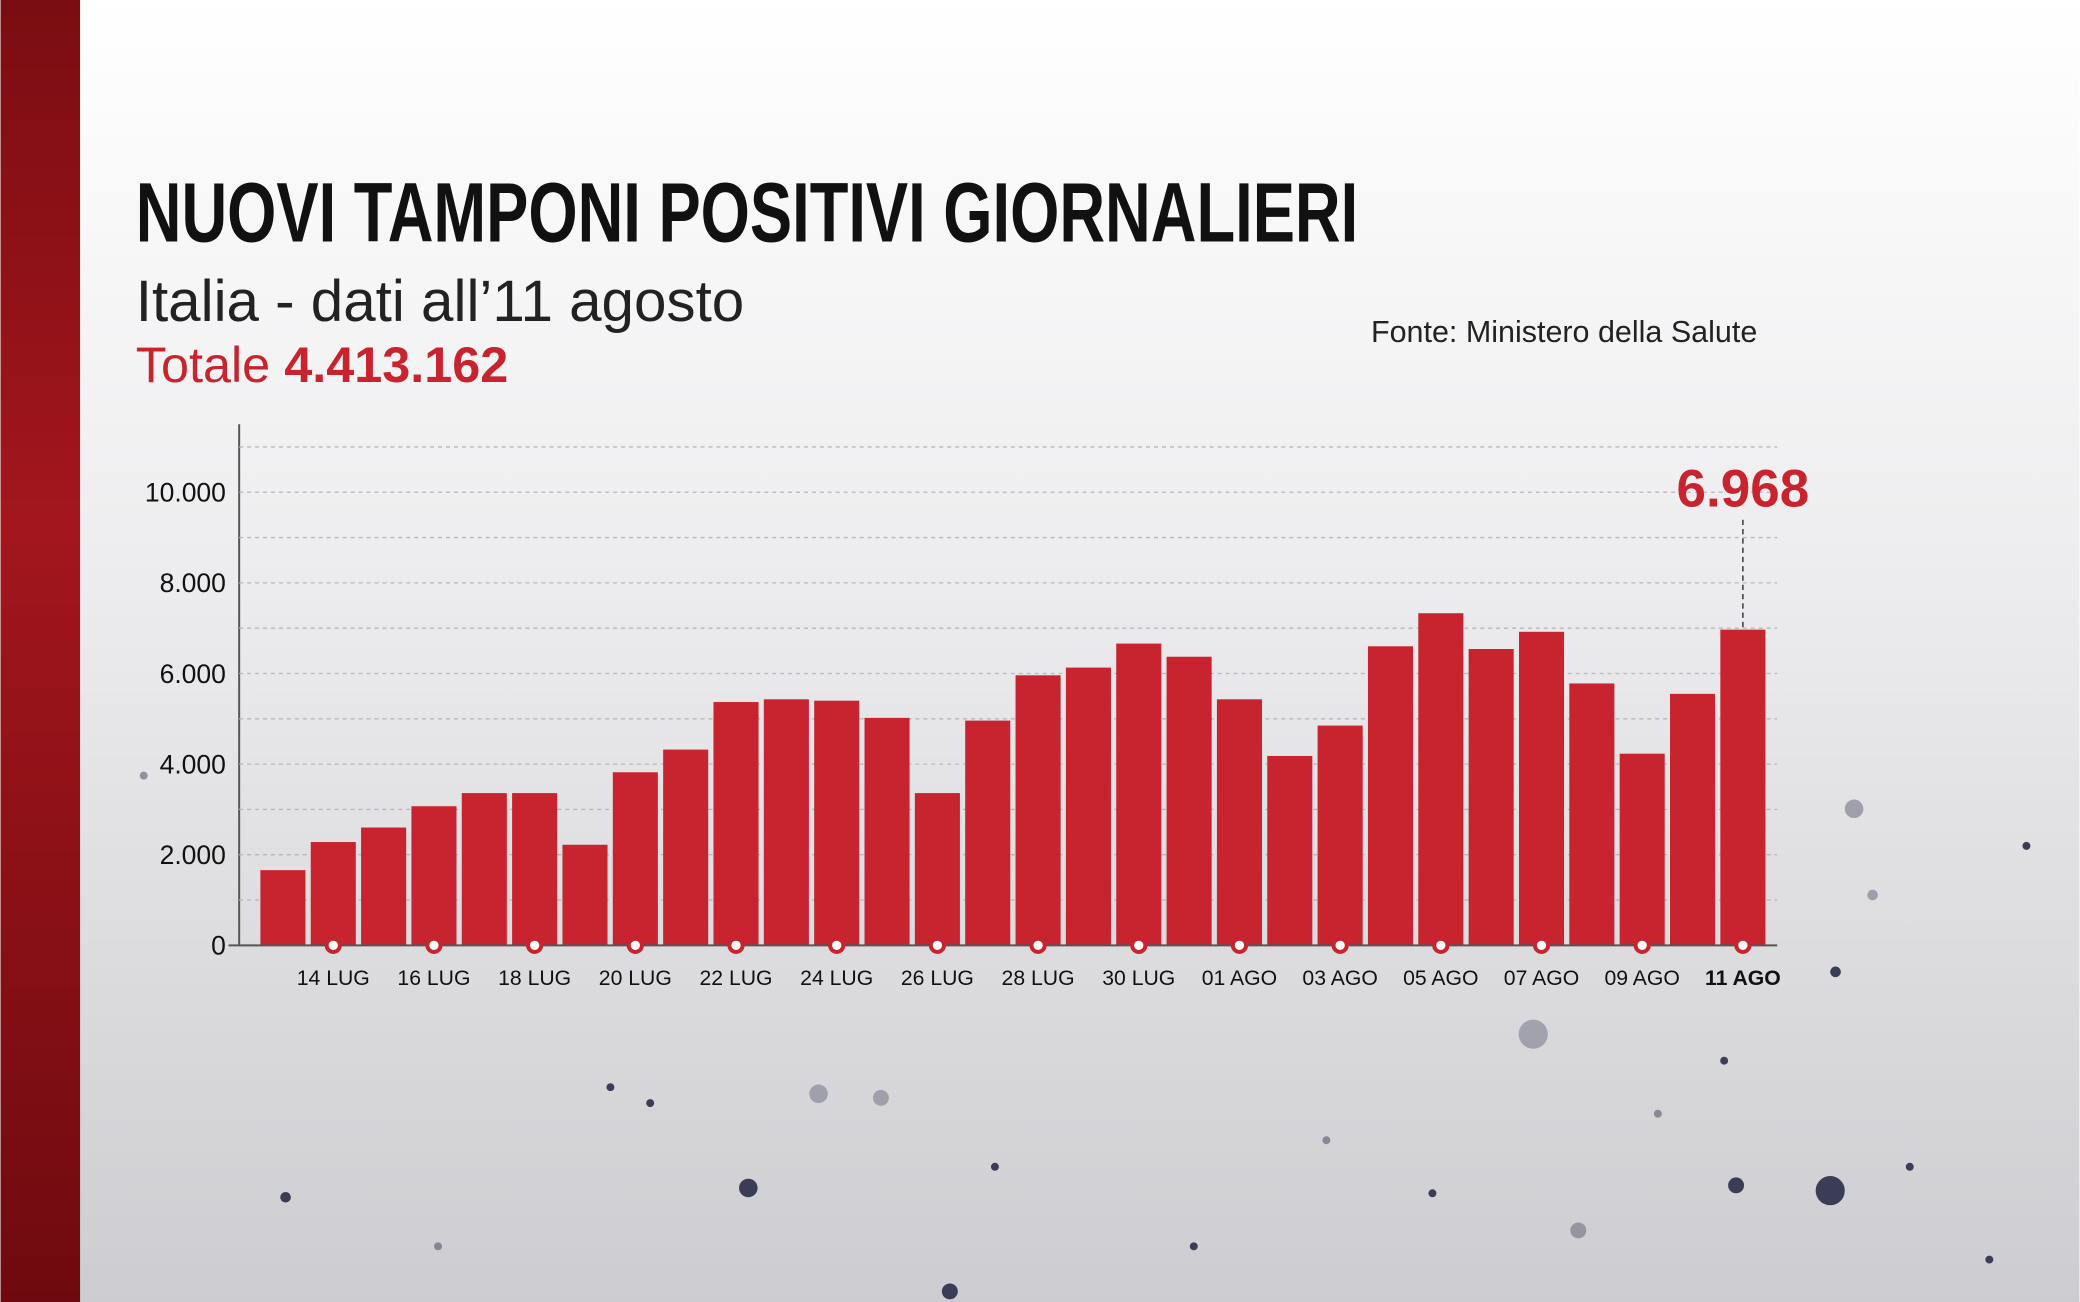 The height and width of the screenshot is (1302, 2080). I want to click on x-tick-label: 18 LUG, so click(534, 978).